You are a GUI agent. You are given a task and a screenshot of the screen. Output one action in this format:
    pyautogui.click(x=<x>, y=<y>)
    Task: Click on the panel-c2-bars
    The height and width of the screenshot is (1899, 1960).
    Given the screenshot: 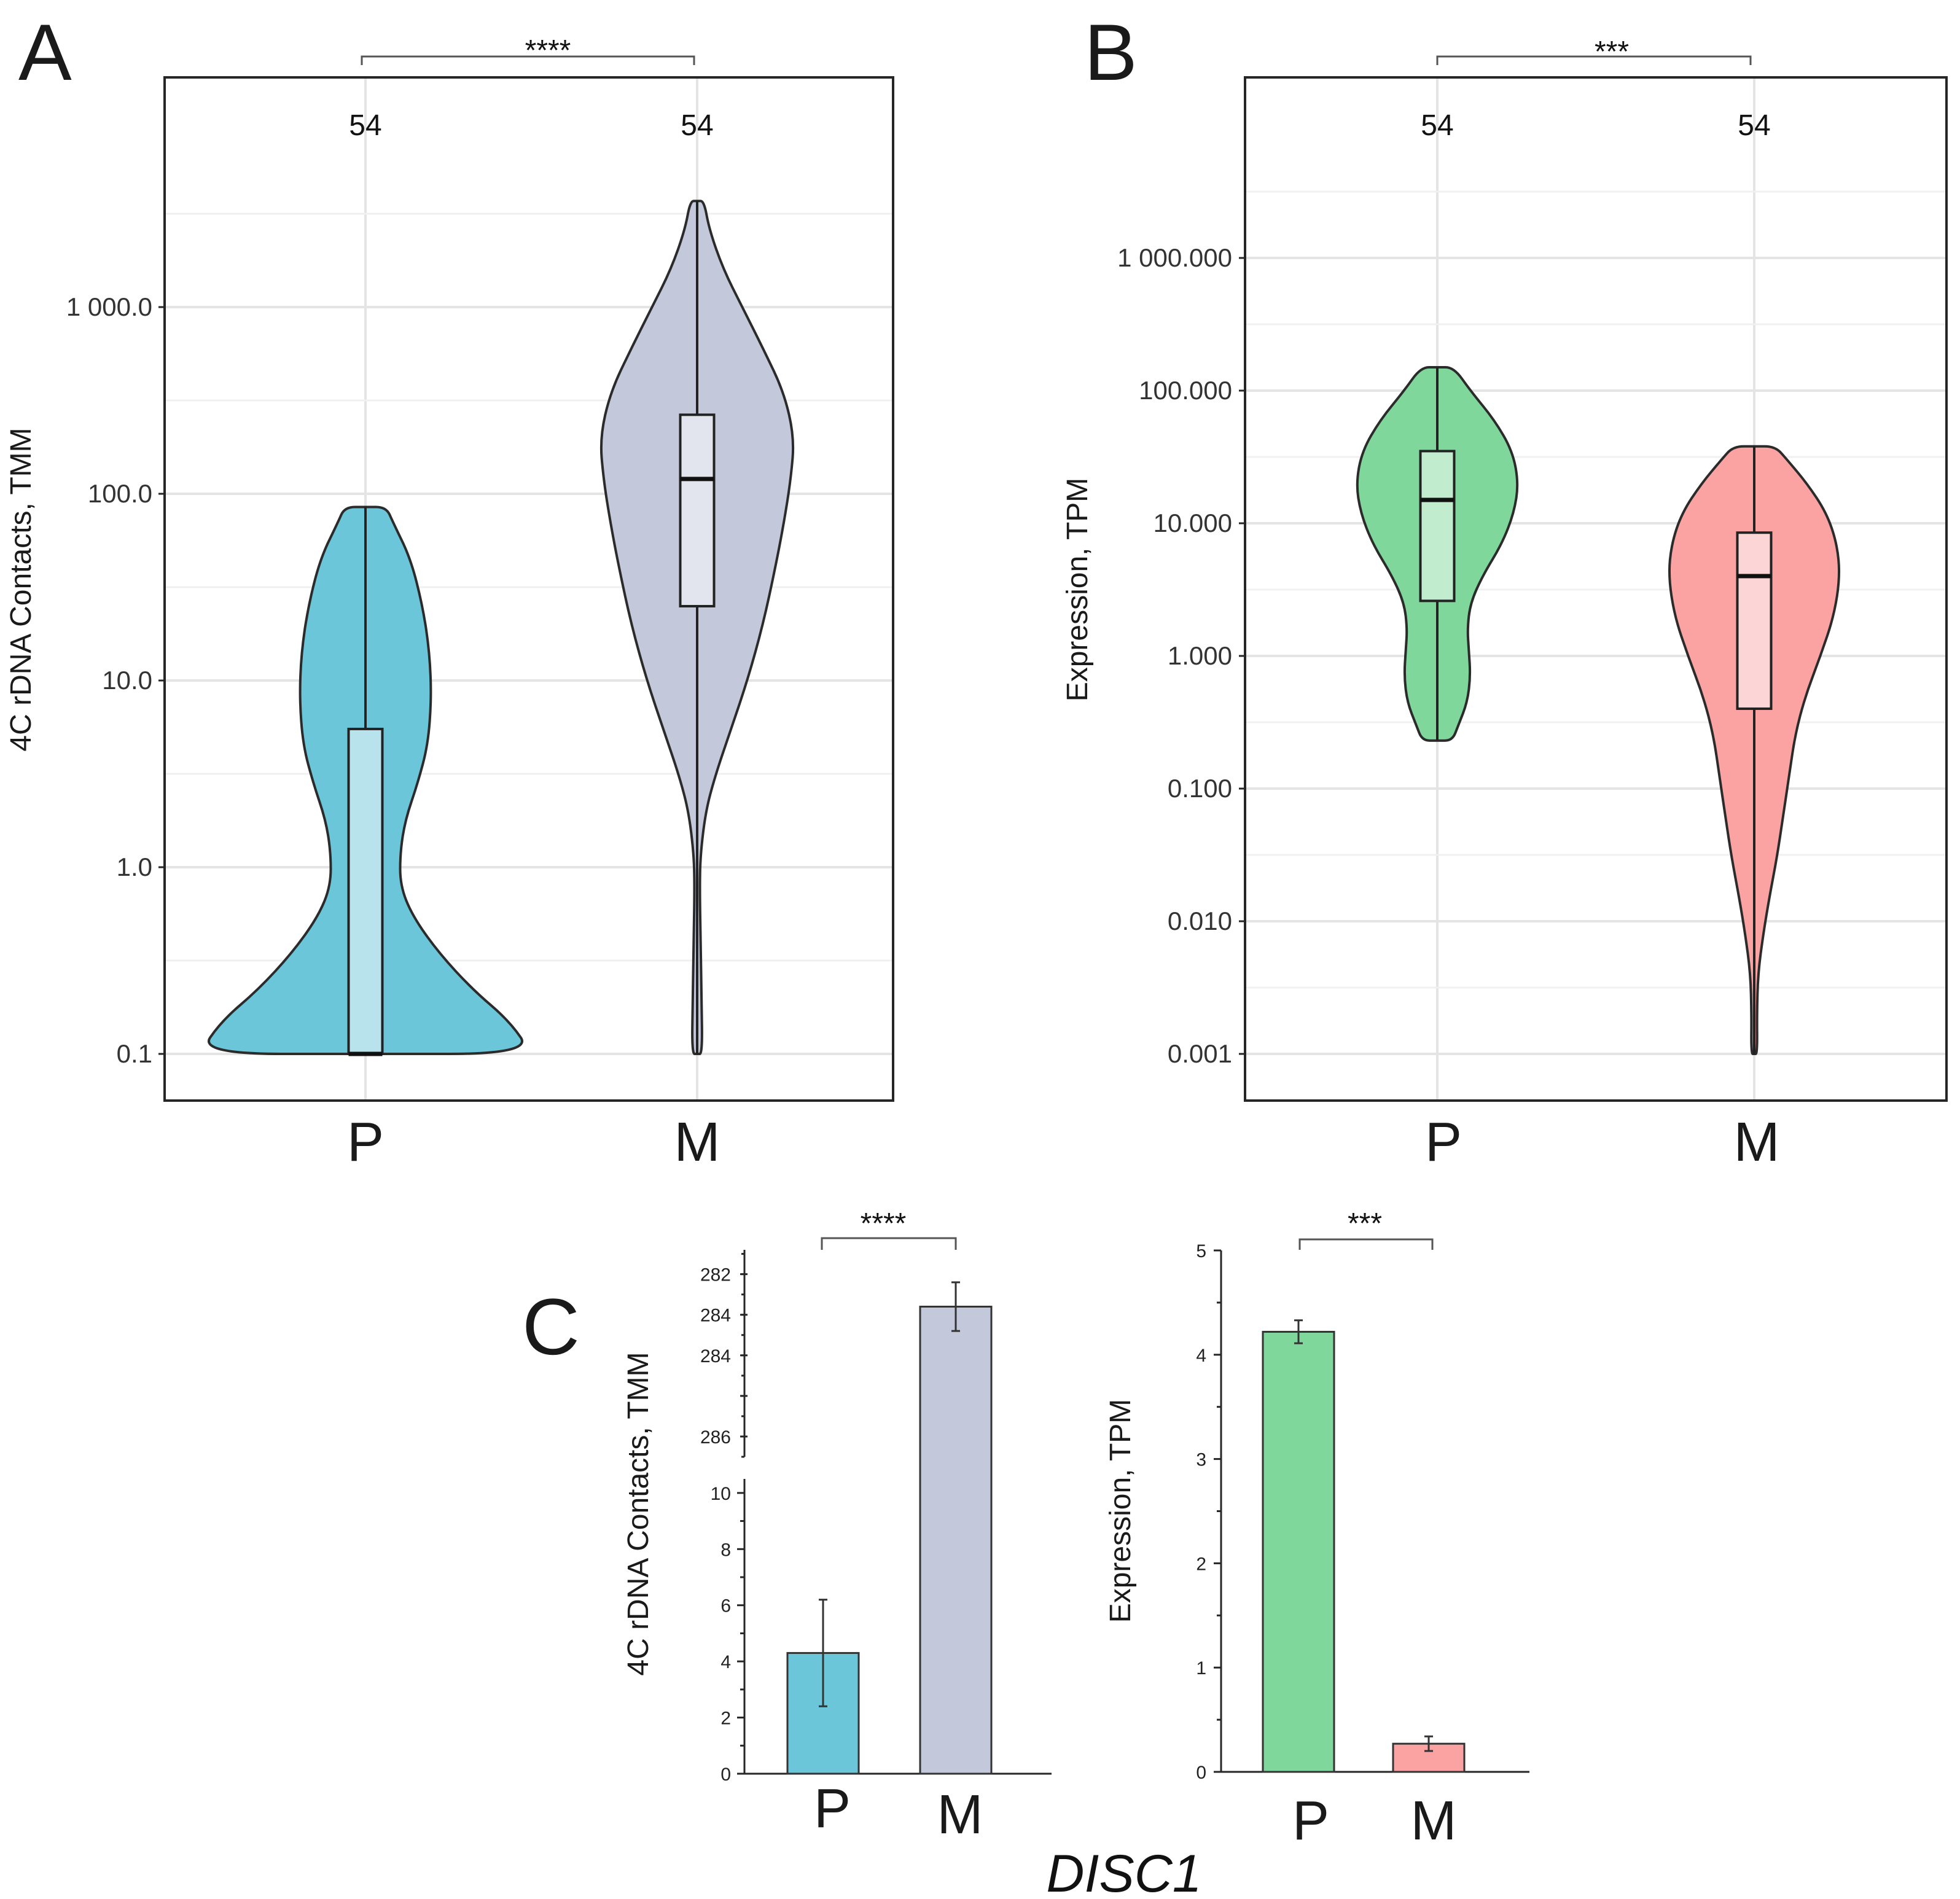 What is the action you would take?
    pyautogui.click(x=1364, y=1546)
    